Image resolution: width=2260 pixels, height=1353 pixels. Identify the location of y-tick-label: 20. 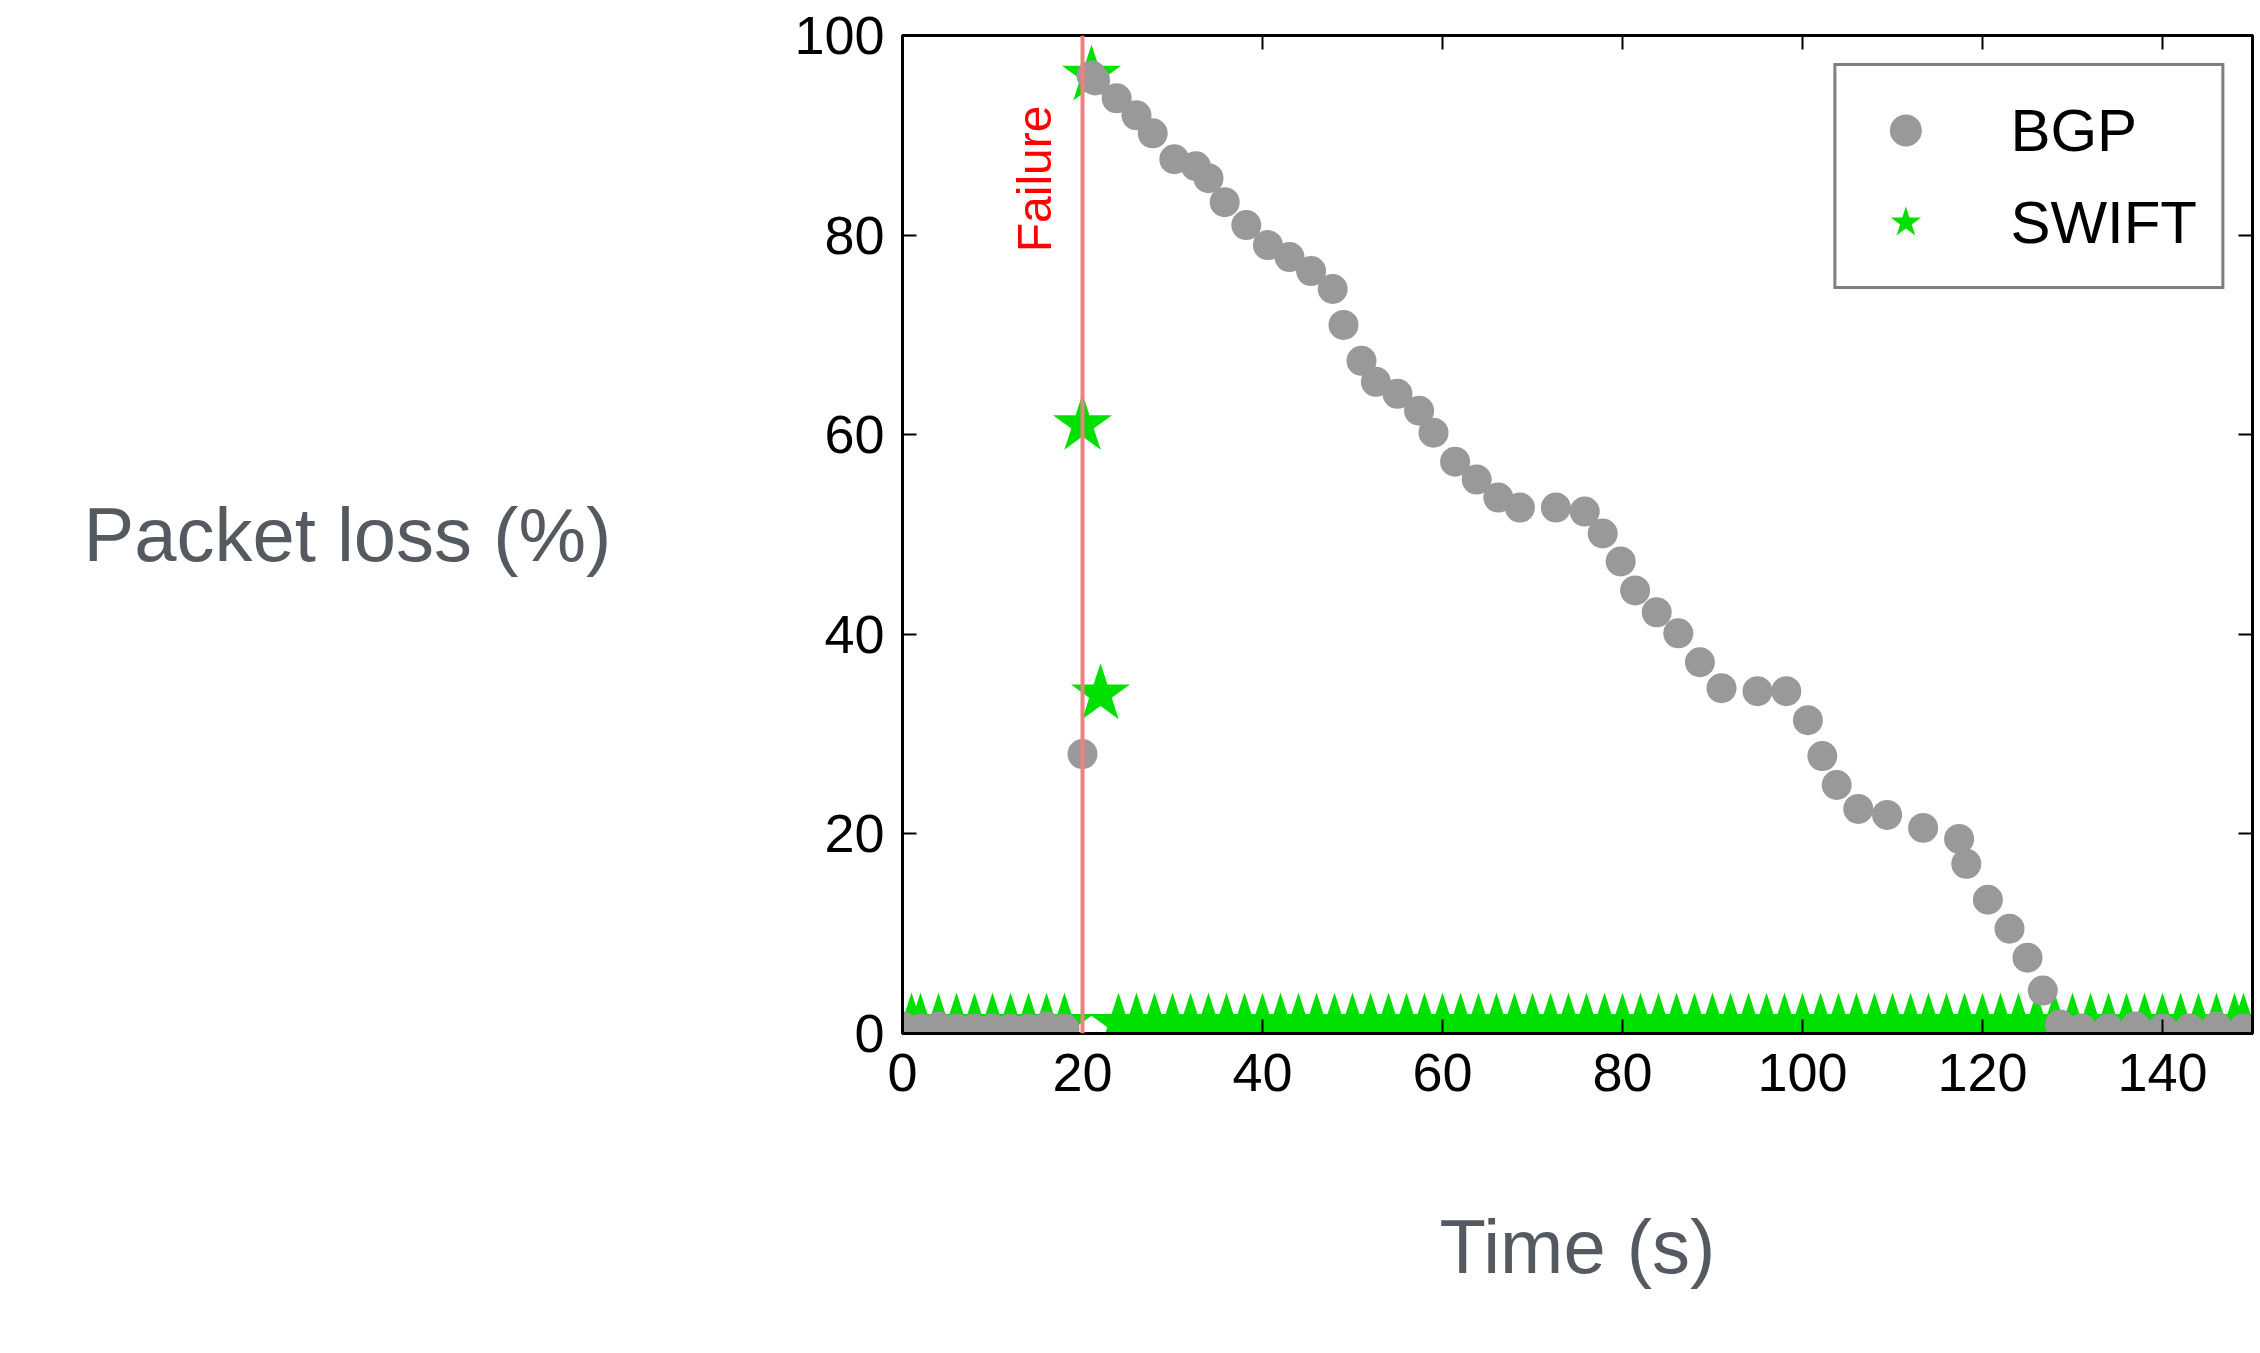
(854, 833).